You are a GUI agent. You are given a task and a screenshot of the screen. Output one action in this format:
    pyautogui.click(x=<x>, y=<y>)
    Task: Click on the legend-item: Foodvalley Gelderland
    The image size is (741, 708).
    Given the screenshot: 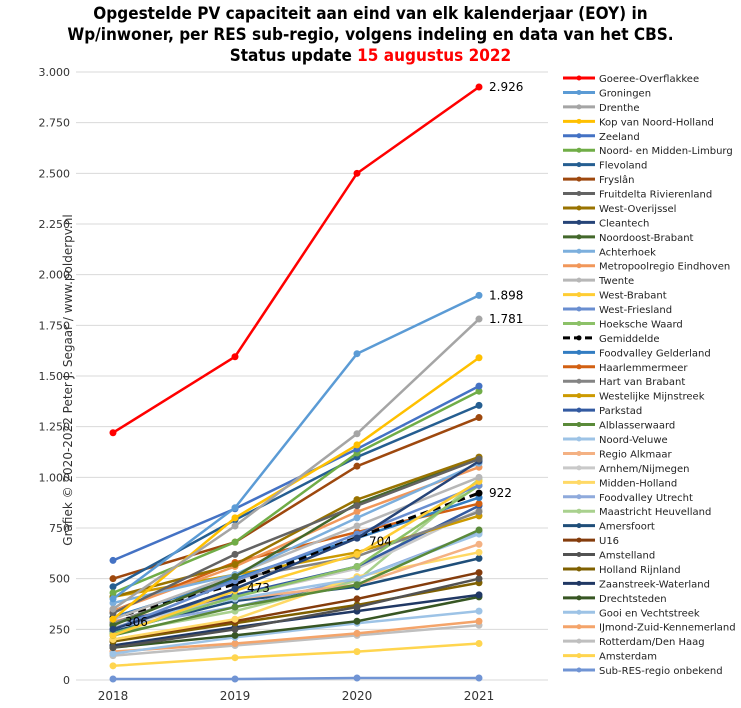 What is the action you would take?
    pyautogui.click(x=637, y=353)
    